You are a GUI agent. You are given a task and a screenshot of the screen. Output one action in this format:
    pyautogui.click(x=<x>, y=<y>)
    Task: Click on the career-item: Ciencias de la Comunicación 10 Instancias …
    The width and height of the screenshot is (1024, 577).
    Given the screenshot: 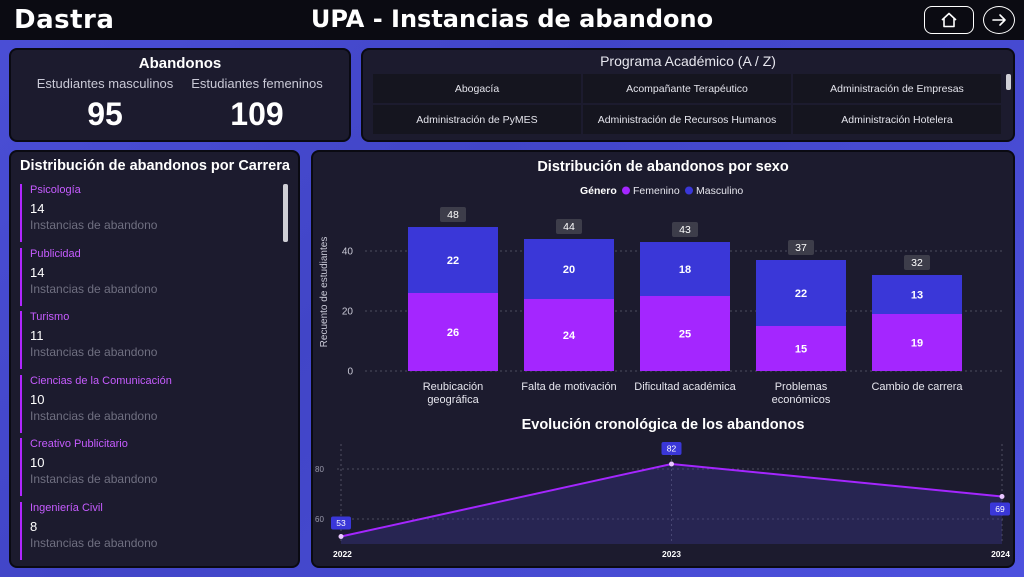 What is the action you would take?
    pyautogui.click(x=145, y=403)
    